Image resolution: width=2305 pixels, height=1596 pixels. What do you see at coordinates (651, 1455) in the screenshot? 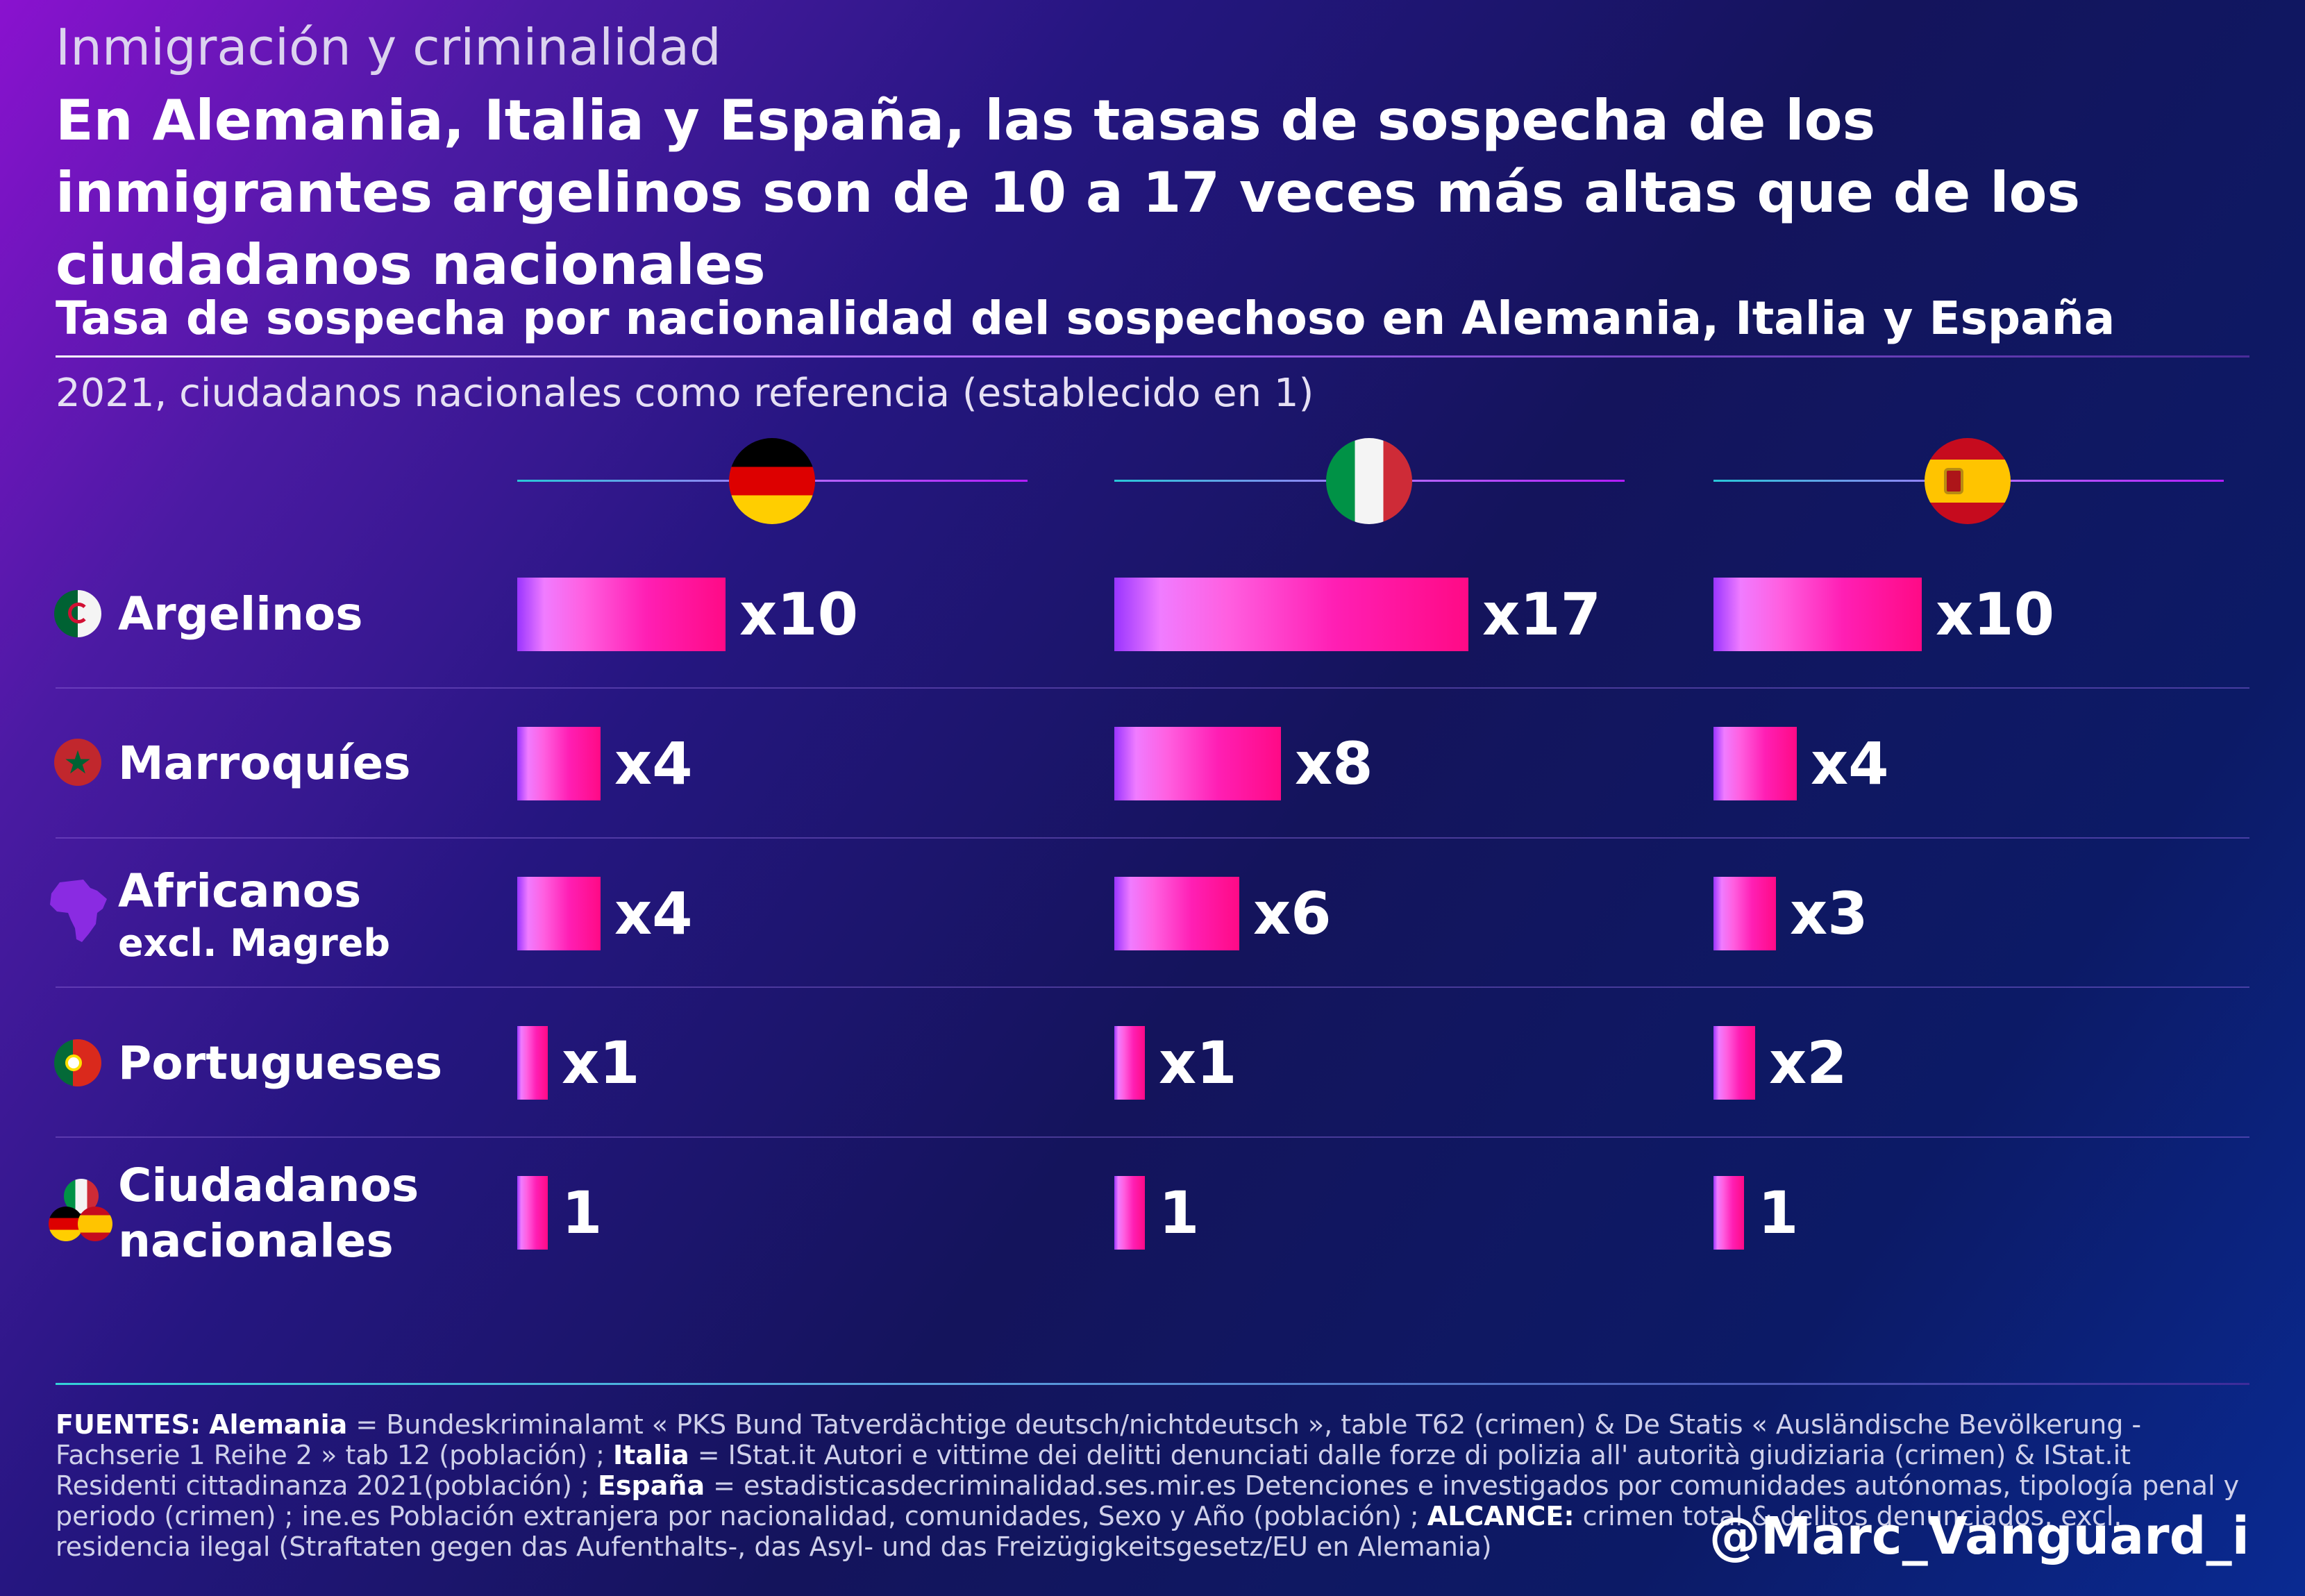
I see `sources-italy-label: Italia` at bounding box center [651, 1455].